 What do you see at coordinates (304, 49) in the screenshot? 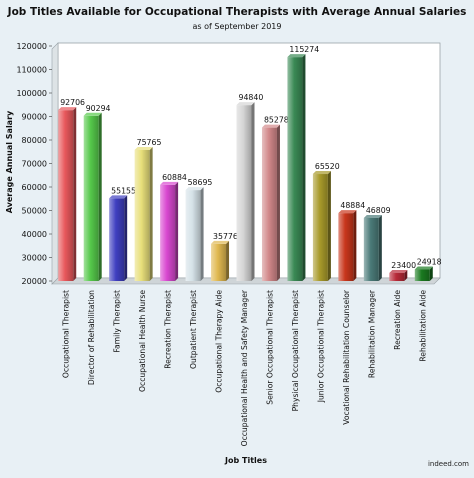
I see `data-label: 115274` at bounding box center [304, 49].